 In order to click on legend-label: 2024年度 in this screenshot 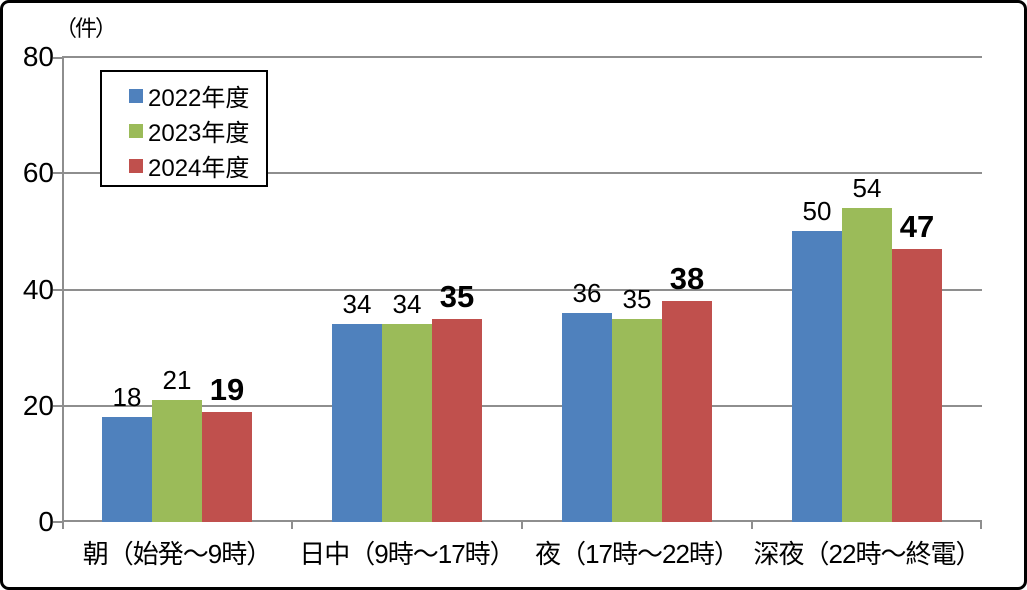, I will do `click(199, 168)`.